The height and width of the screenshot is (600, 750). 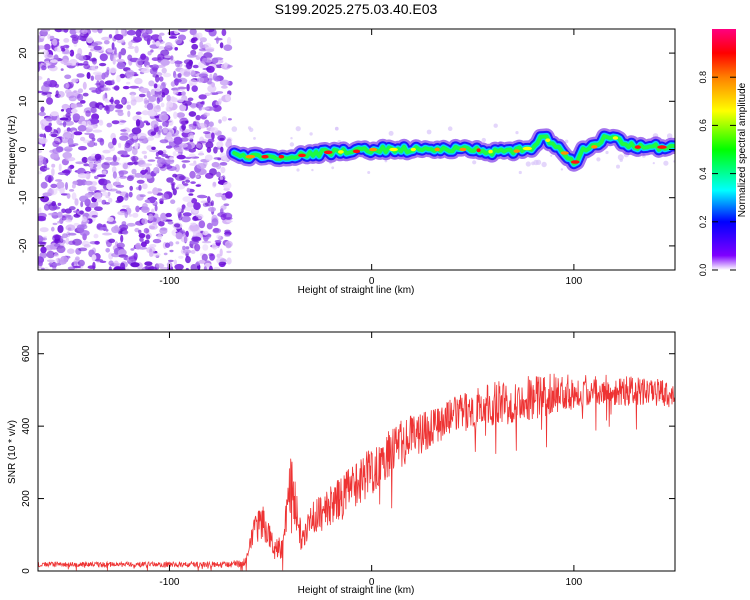 I want to click on y-tick-label: 200, so click(x=26, y=498).